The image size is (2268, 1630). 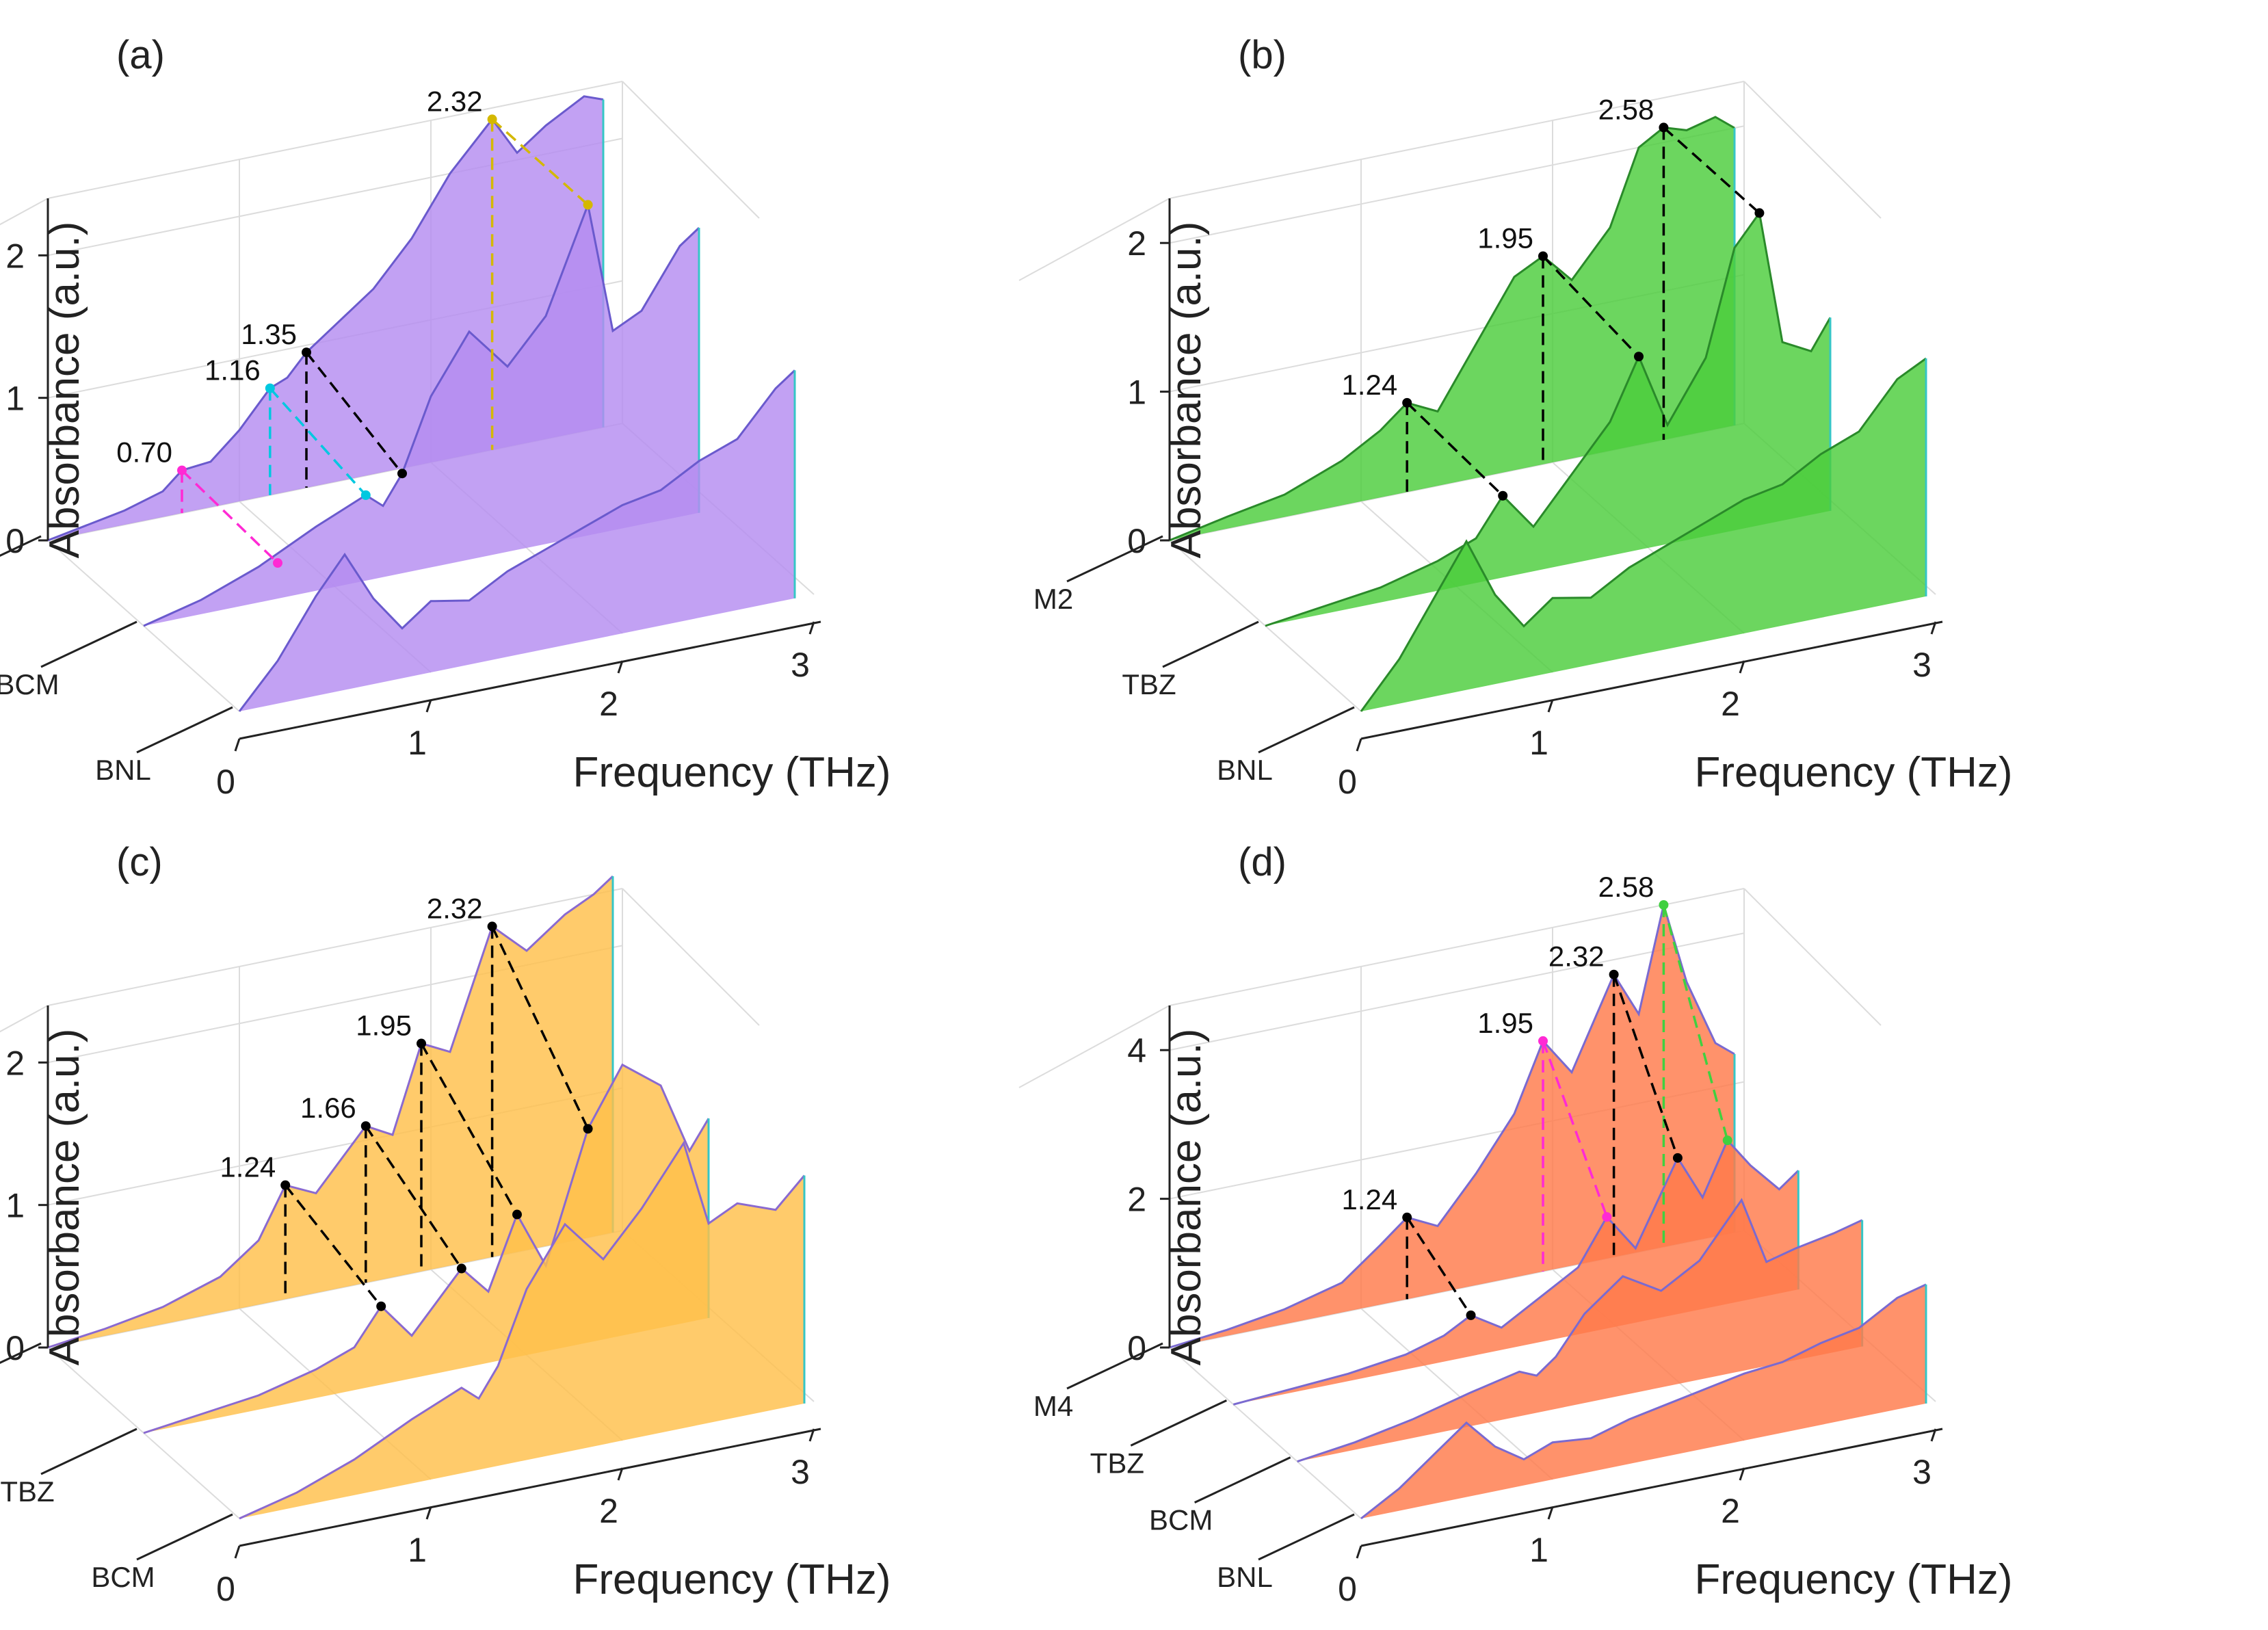 I want to click on z-tick-label: 1, so click(x=1136, y=392).